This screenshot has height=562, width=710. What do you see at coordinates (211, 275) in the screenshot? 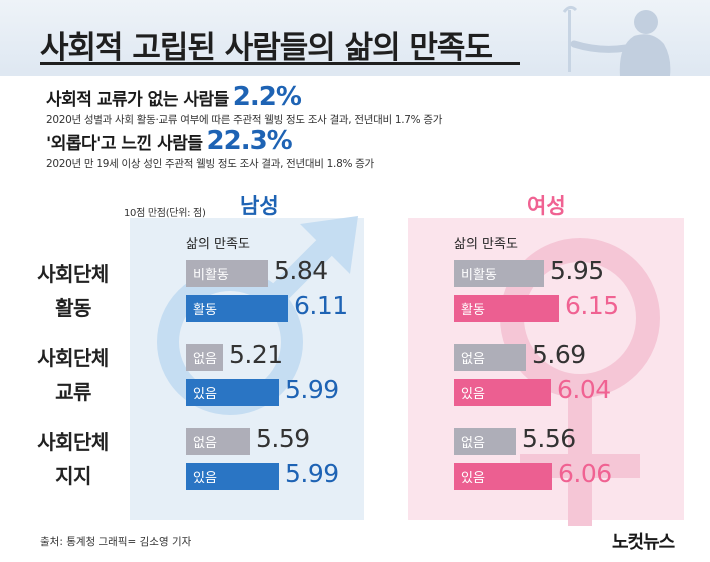
I see `male-activity-bar-label-no: 비활동` at bounding box center [211, 275].